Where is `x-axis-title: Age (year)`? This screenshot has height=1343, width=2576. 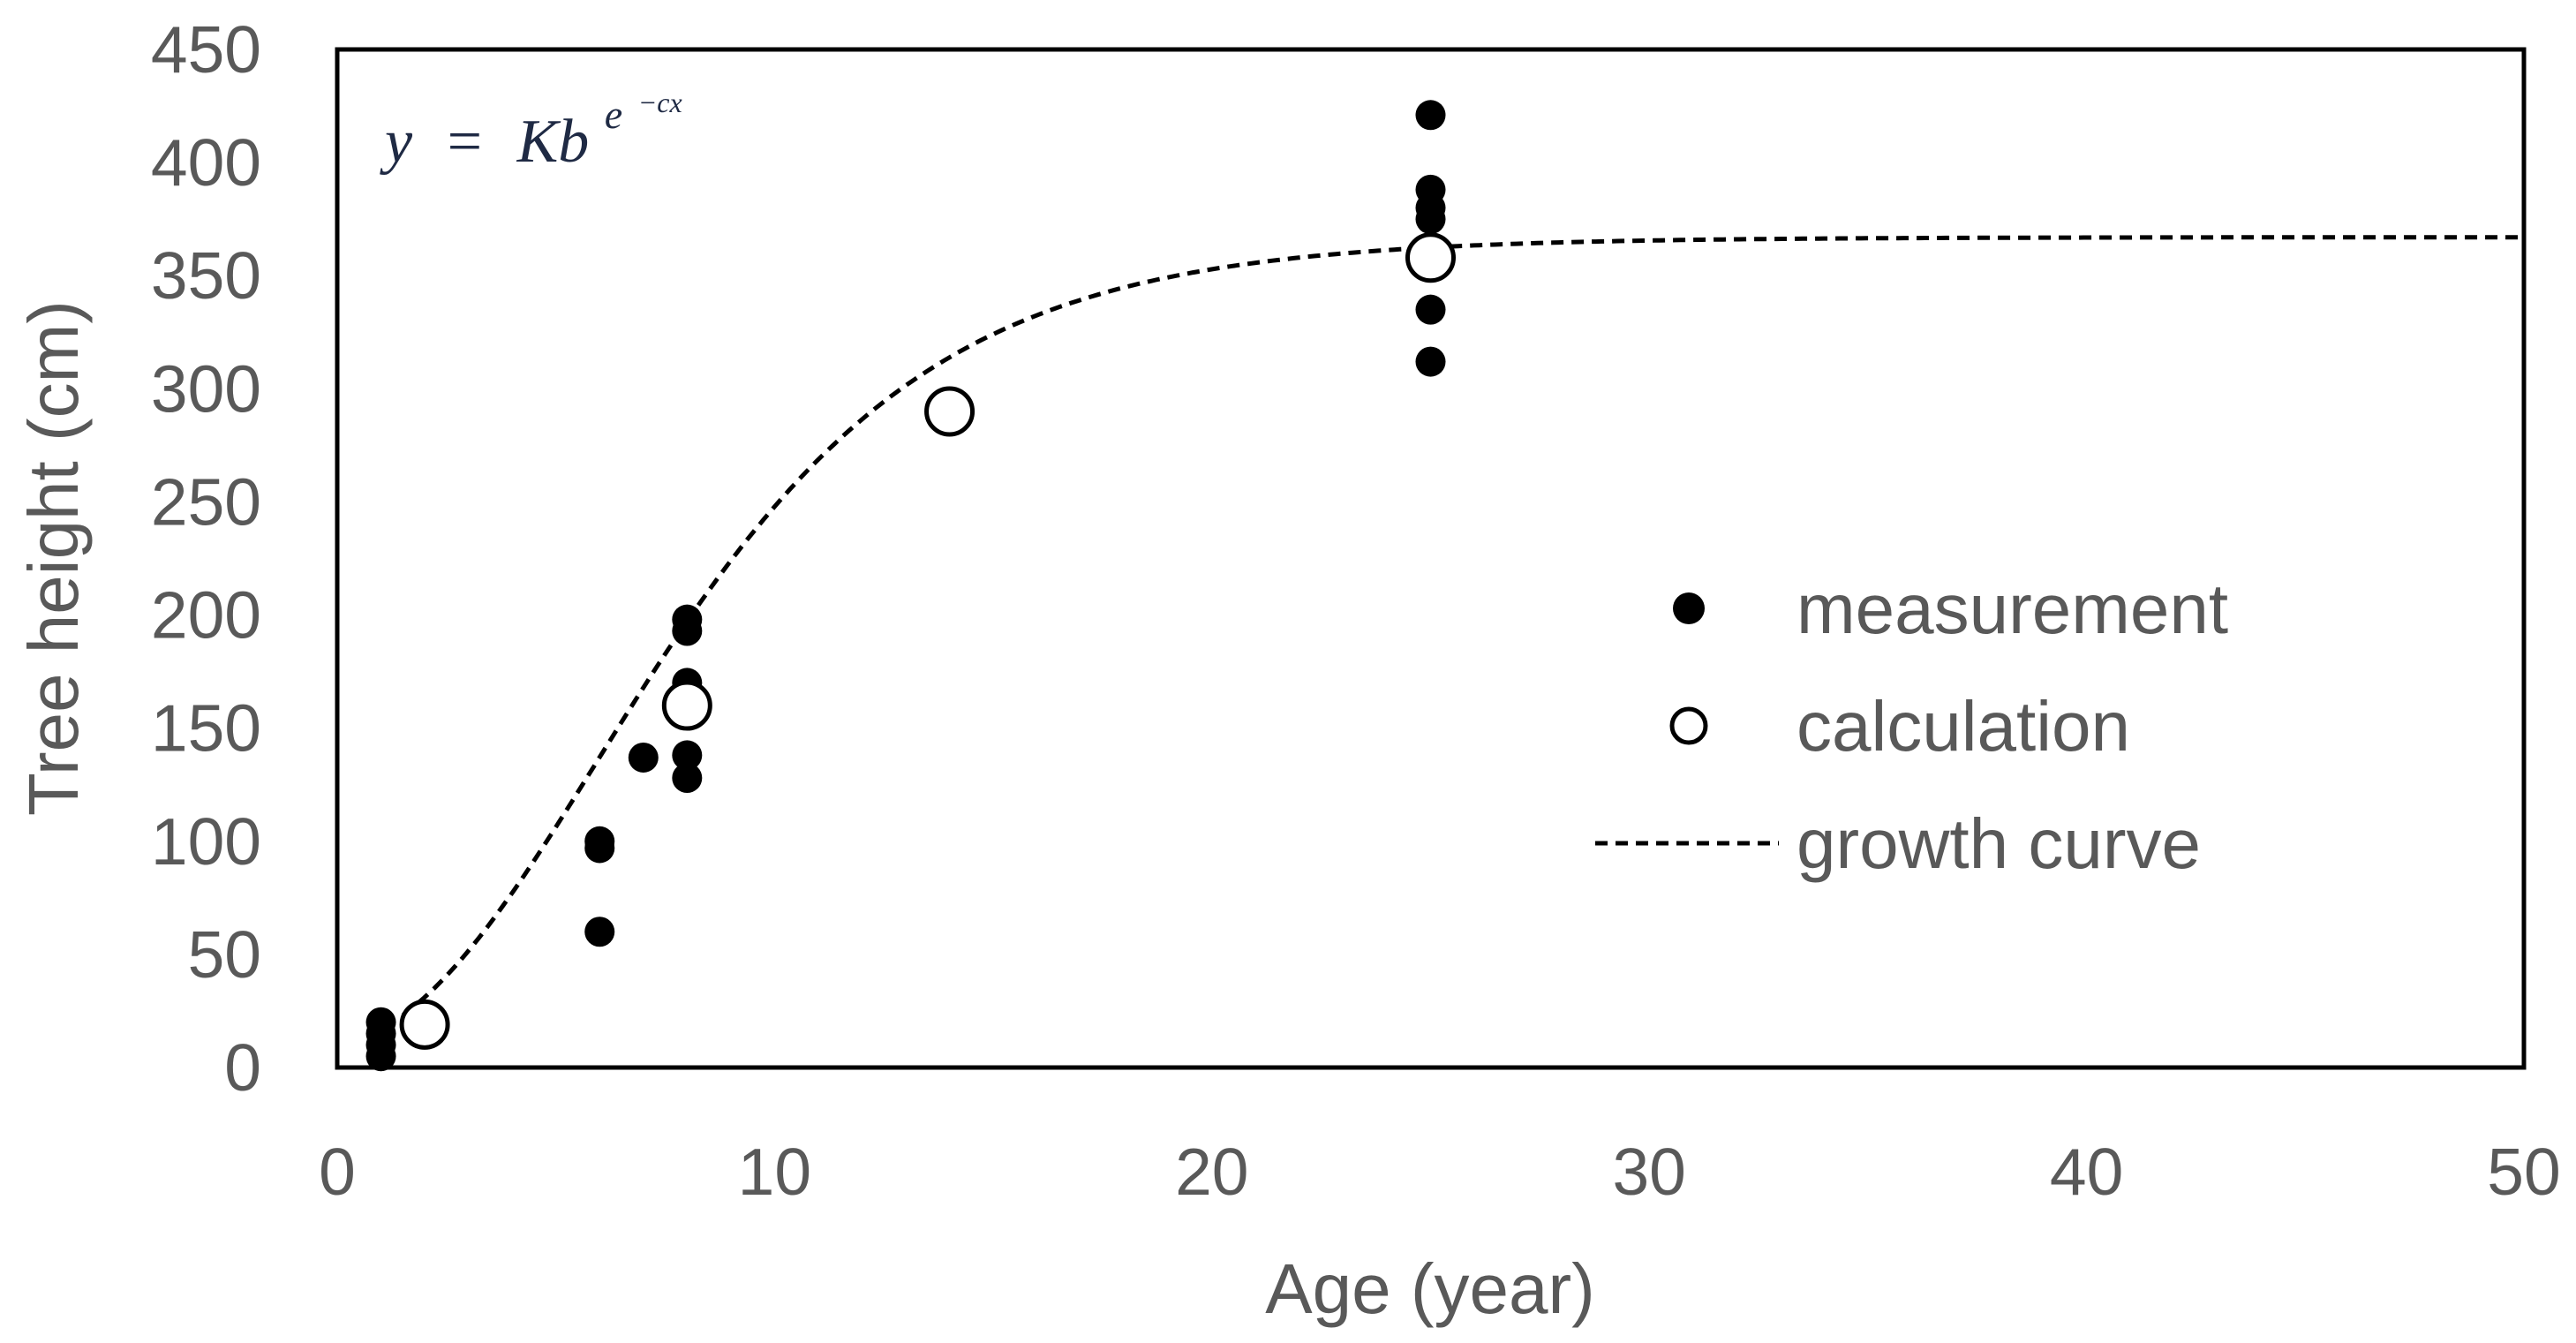 x-axis-title: Age (year) is located at coordinates (1430, 1288).